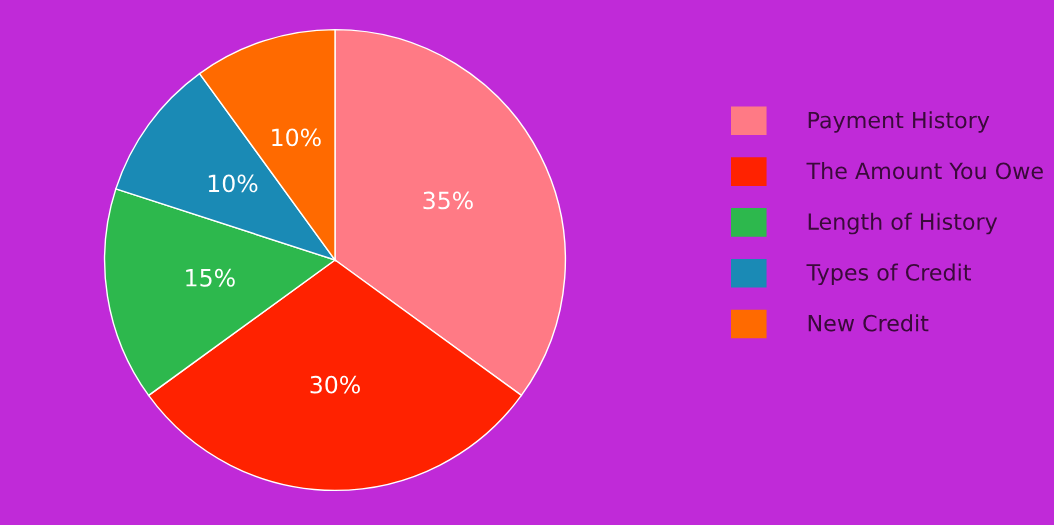 The image size is (1054, 525). I want to click on legend-label: Types of Credit, so click(888, 274).